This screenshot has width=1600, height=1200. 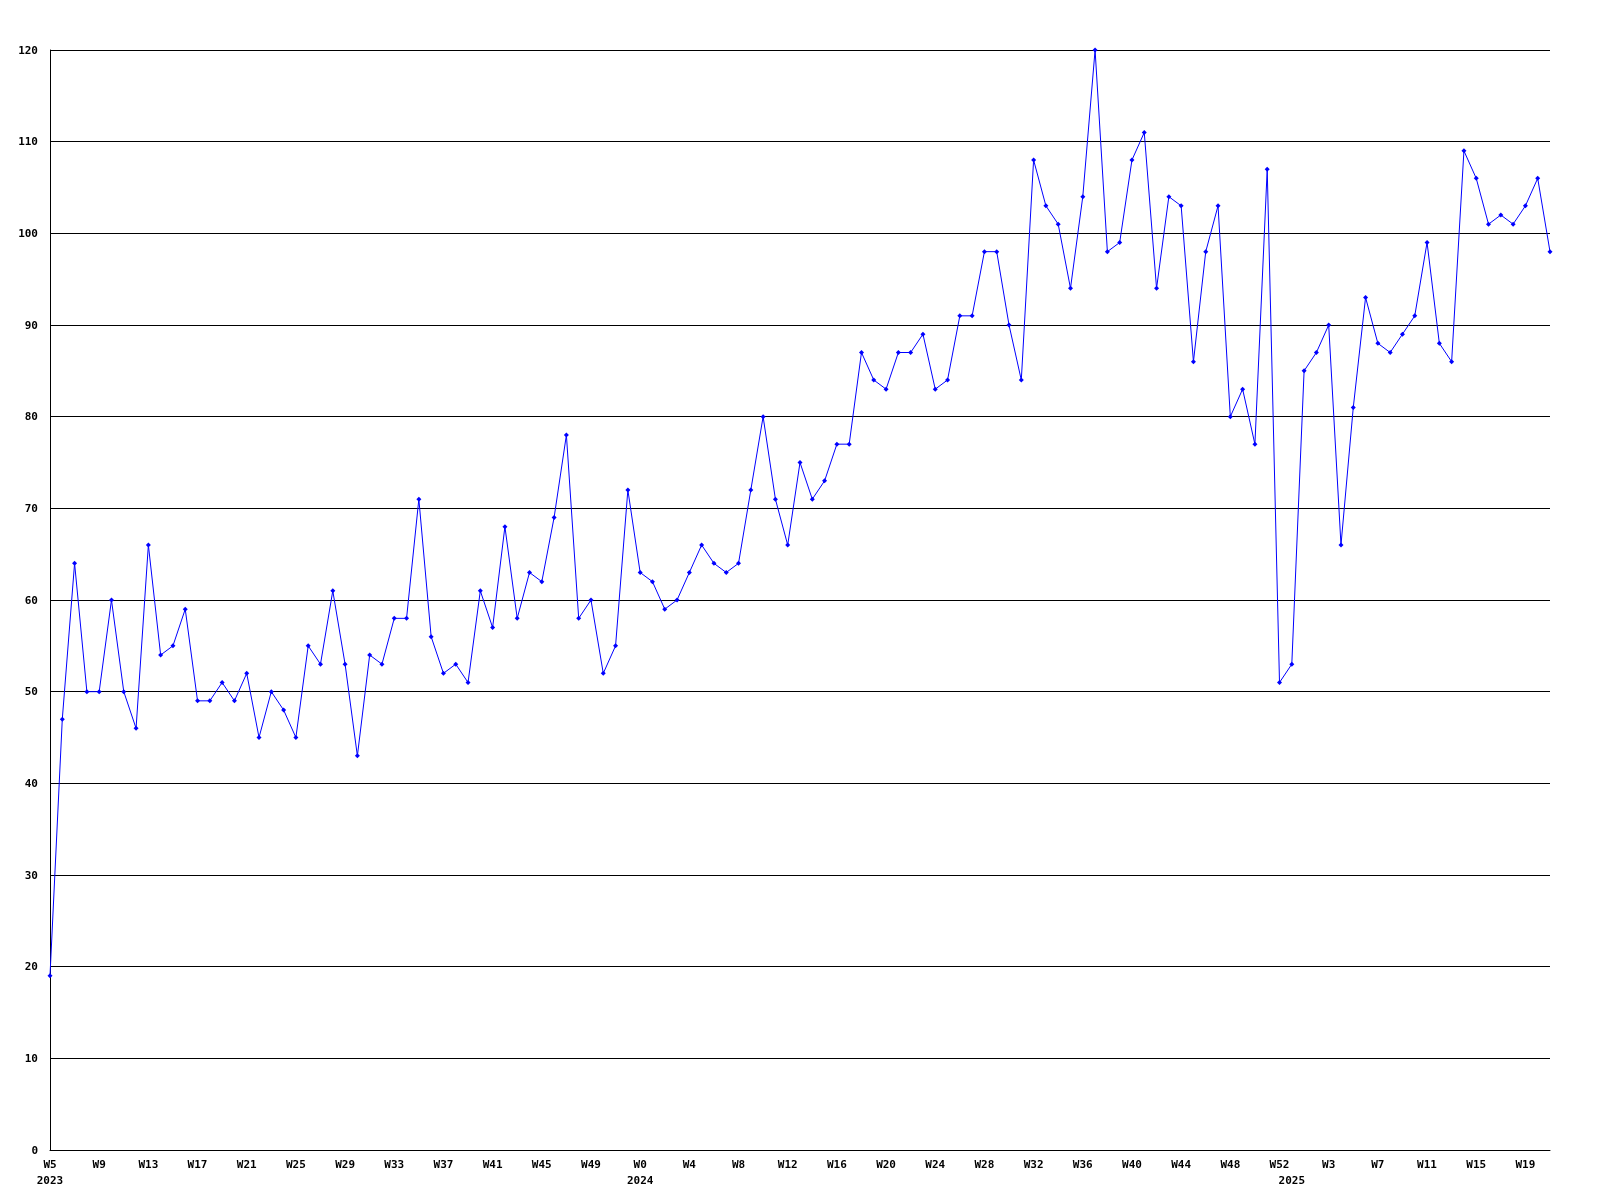 I want to click on x-tick-label: W37, so click(x=443, y=1164).